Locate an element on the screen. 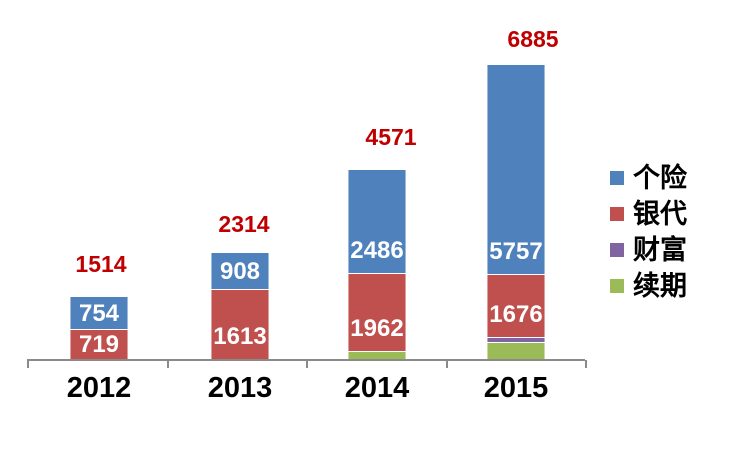  bar-segment: 1613 is located at coordinates (240, 324).